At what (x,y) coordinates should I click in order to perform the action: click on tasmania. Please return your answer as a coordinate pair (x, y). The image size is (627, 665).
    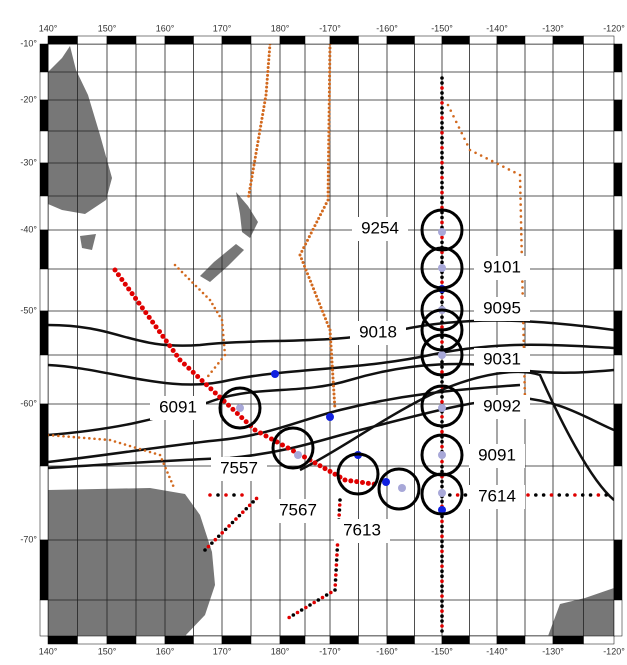
    Looking at the image, I should click on (88, 242).